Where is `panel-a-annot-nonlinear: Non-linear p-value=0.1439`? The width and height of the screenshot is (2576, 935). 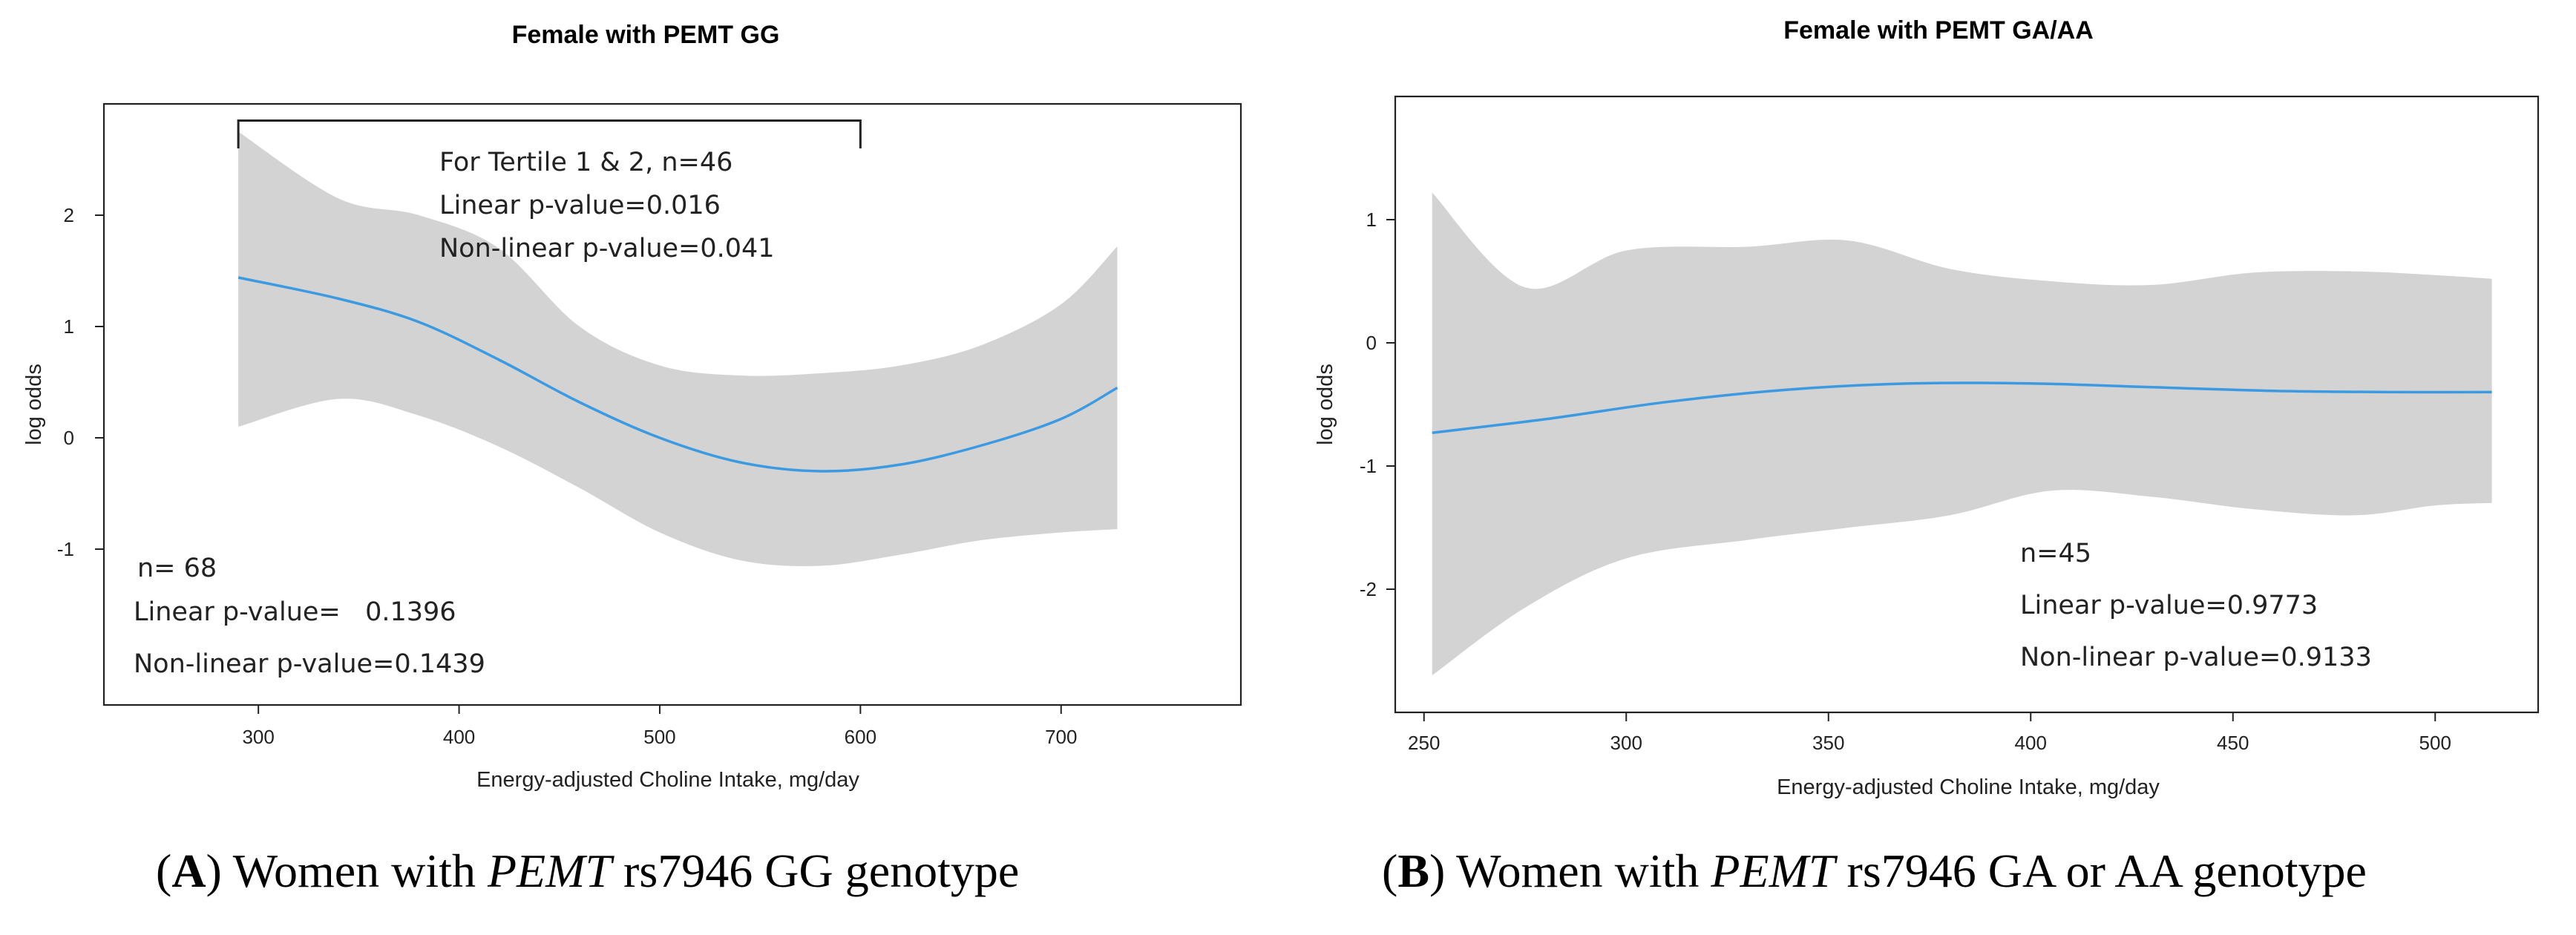 panel-a-annot-nonlinear: Non-linear p-value=0.1439 is located at coordinates (309, 664).